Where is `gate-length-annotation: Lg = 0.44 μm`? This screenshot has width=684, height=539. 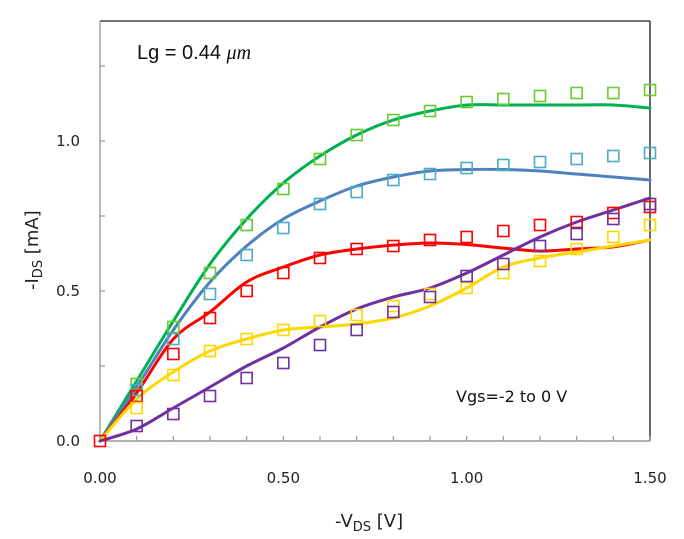
gate-length-annotation: Lg = 0.44 μm is located at coordinates (194, 53).